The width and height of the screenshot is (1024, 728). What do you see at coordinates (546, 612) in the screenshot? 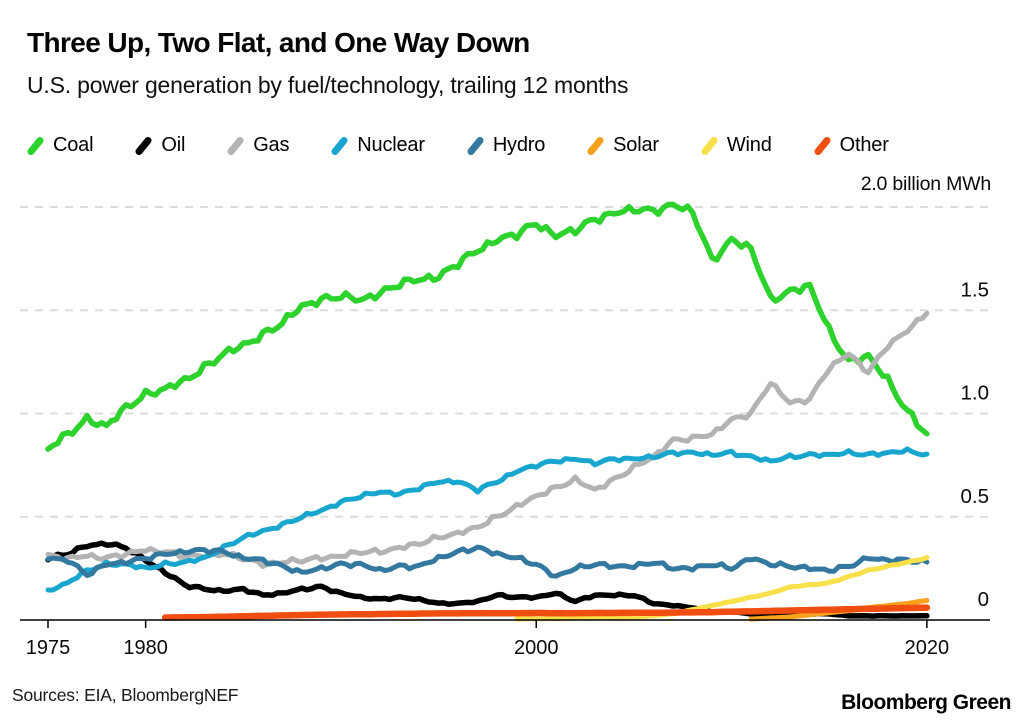
I see `series-line-other` at bounding box center [546, 612].